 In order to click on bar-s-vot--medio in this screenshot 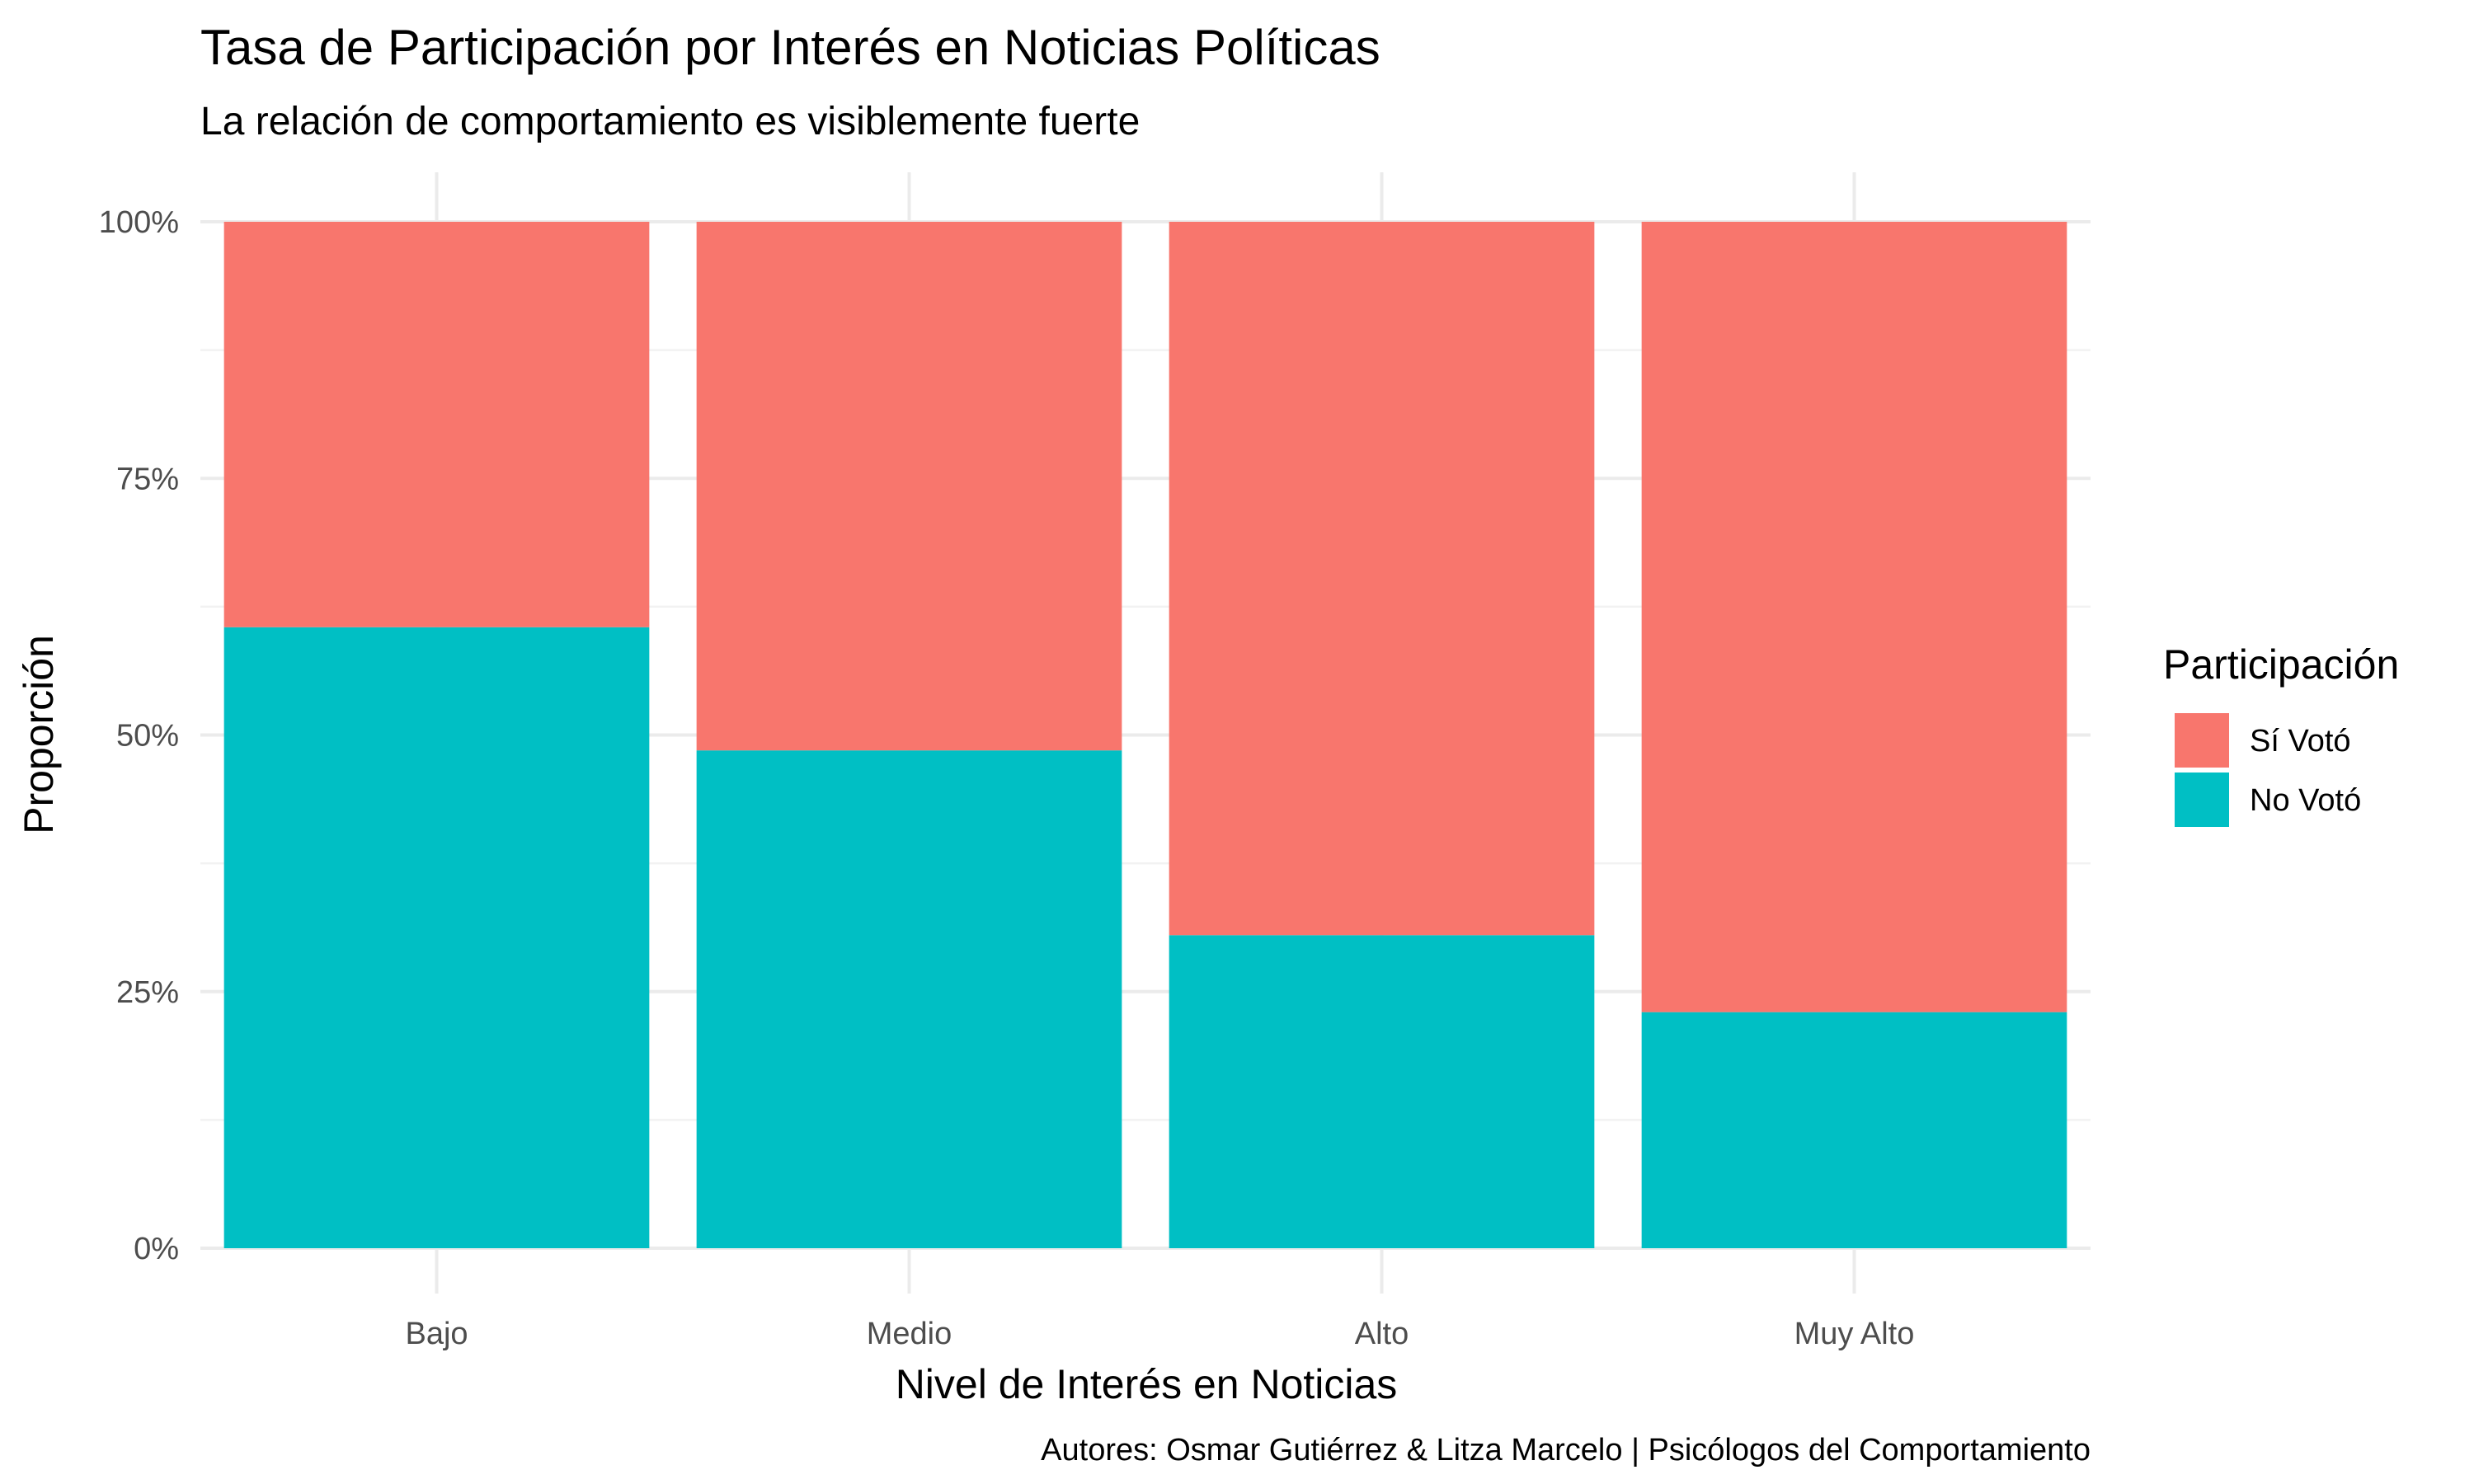, I will do `click(909, 486)`.